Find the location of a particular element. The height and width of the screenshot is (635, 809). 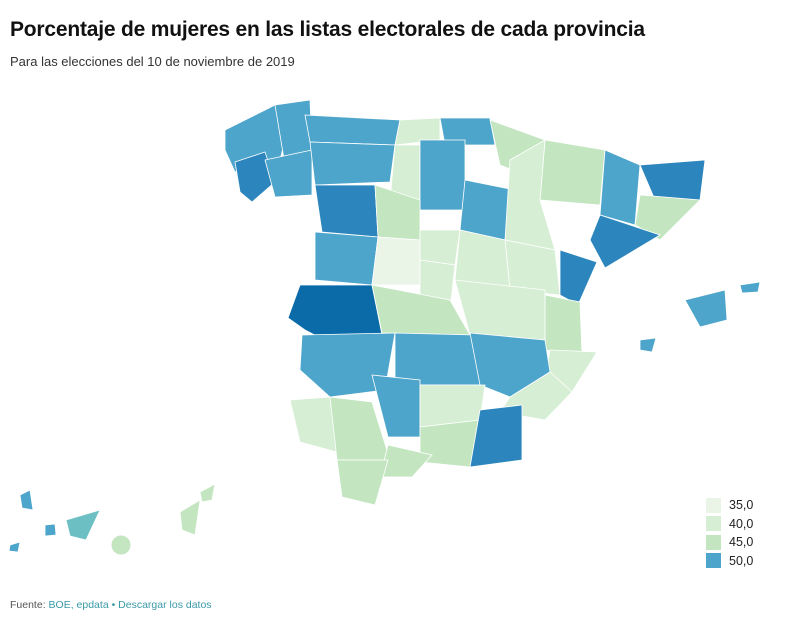

legend-item: 40,0 is located at coordinates (729, 524).